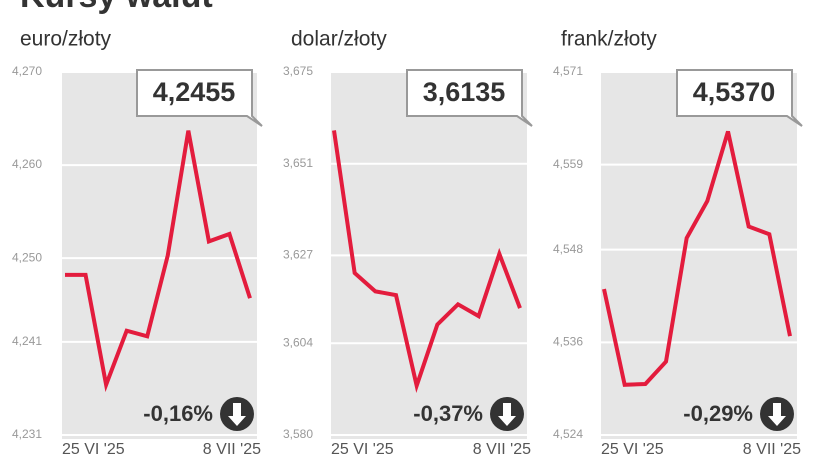  I want to click on y-tick-label: 4,524, so click(568, 434).